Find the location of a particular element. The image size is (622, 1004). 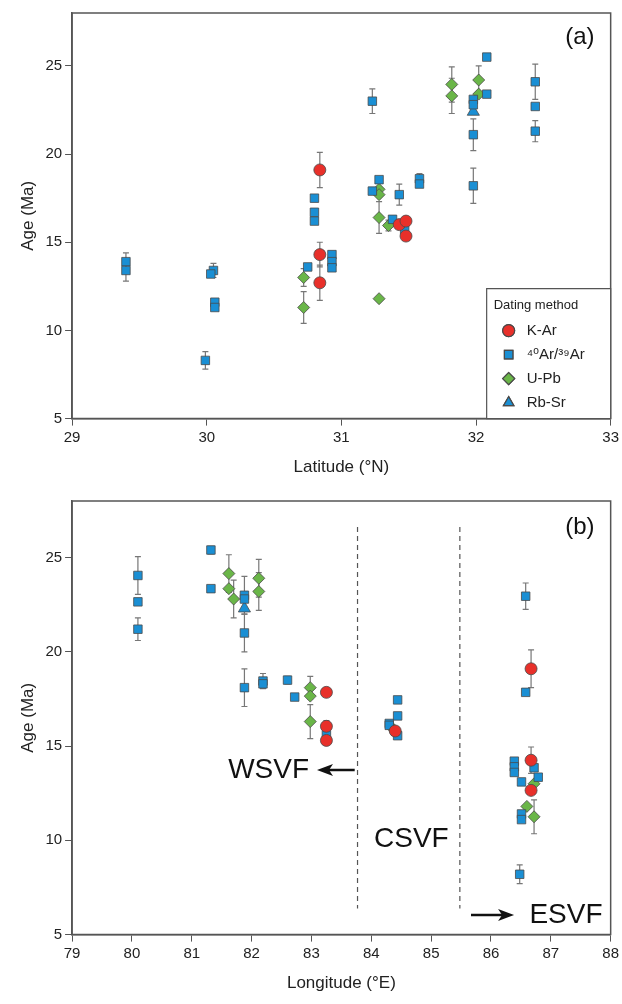

x-tick-label: 31 is located at coordinates (341, 436).